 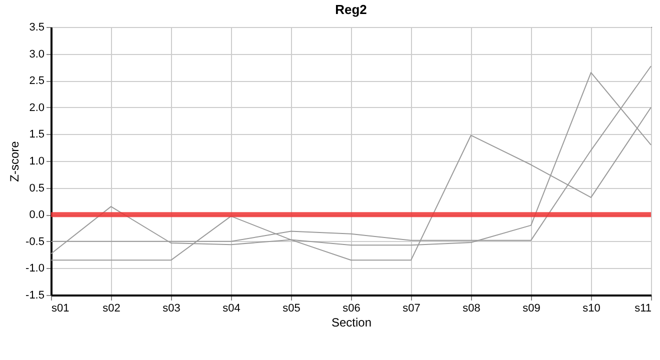 I want to click on y-tick-label: 0.5, so click(x=36, y=188).